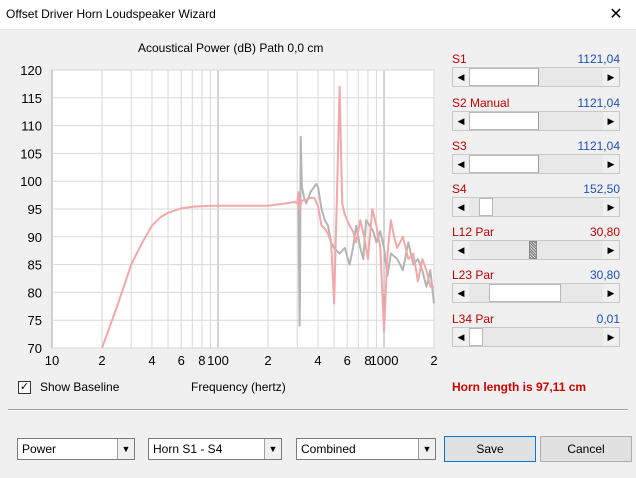  Describe the element at coordinates (601, 189) in the screenshot. I see `param-value: 152,50` at that location.